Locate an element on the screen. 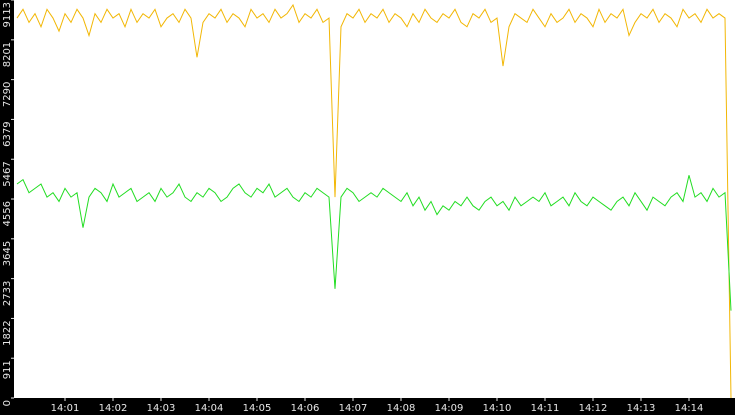 The image size is (735, 415). x-tick-label: 14:12 is located at coordinates (593, 408).